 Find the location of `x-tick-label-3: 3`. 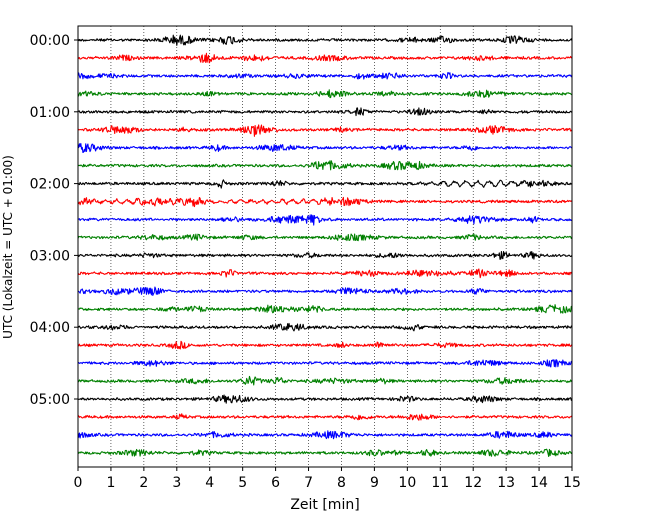

x-tick-label-3: 3 is located at coordinates (176, 483).